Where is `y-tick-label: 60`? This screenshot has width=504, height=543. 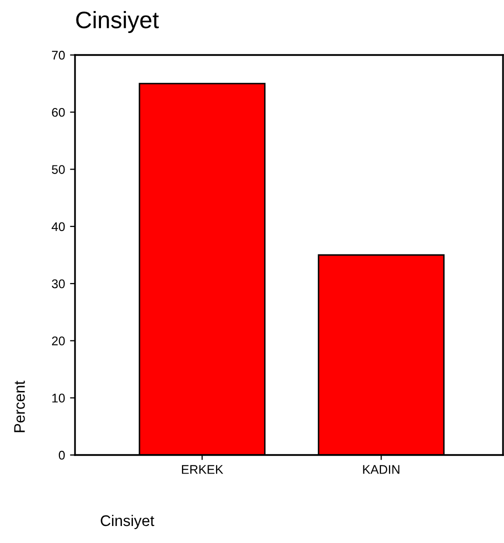 y-tick-label: 60 is located at coordinates (58, 112).